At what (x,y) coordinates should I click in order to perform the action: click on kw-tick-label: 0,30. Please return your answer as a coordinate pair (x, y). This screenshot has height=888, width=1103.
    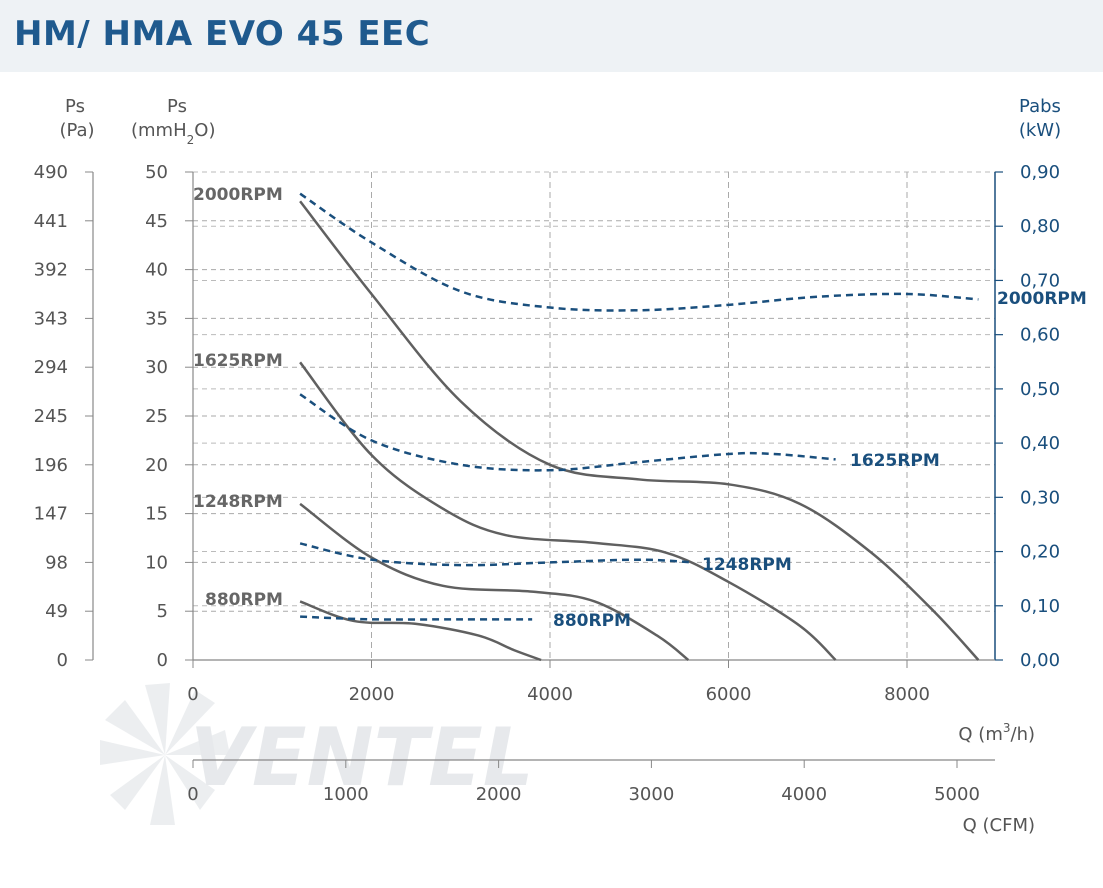
    Looking at the image, I should click on (1040, 497).